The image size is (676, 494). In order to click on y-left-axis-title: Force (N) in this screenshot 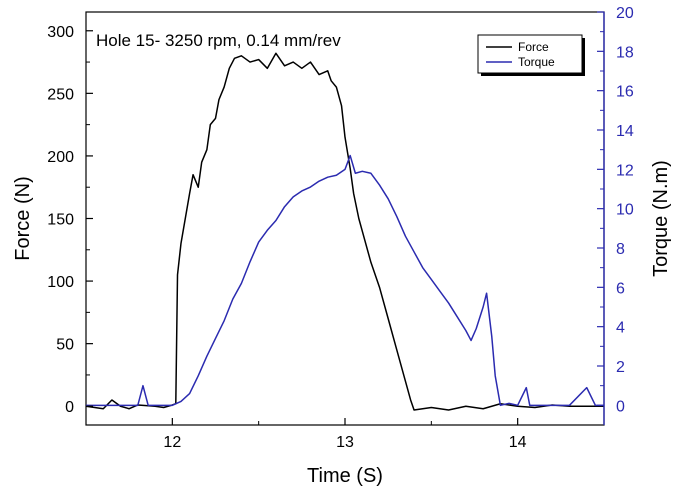, I will do `click(23, 218)`.